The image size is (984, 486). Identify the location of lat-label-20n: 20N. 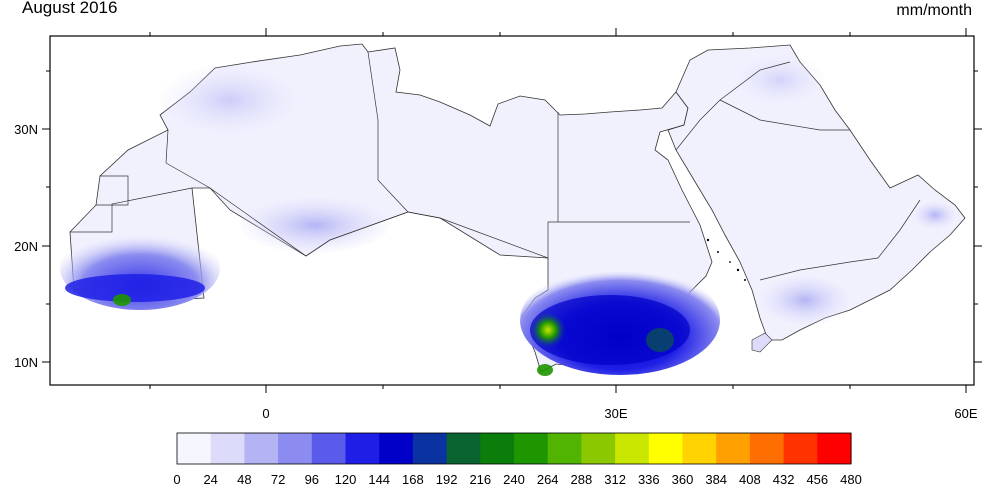
(26, 246).